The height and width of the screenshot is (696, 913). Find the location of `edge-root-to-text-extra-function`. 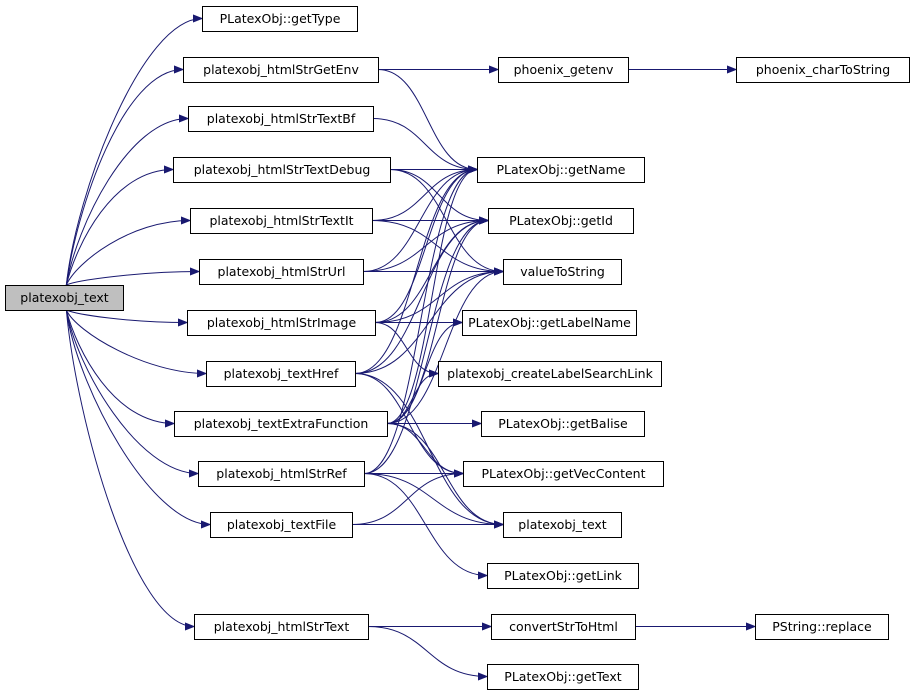

edge-root-to-text-extra-function is located at coordinates (119, 366).